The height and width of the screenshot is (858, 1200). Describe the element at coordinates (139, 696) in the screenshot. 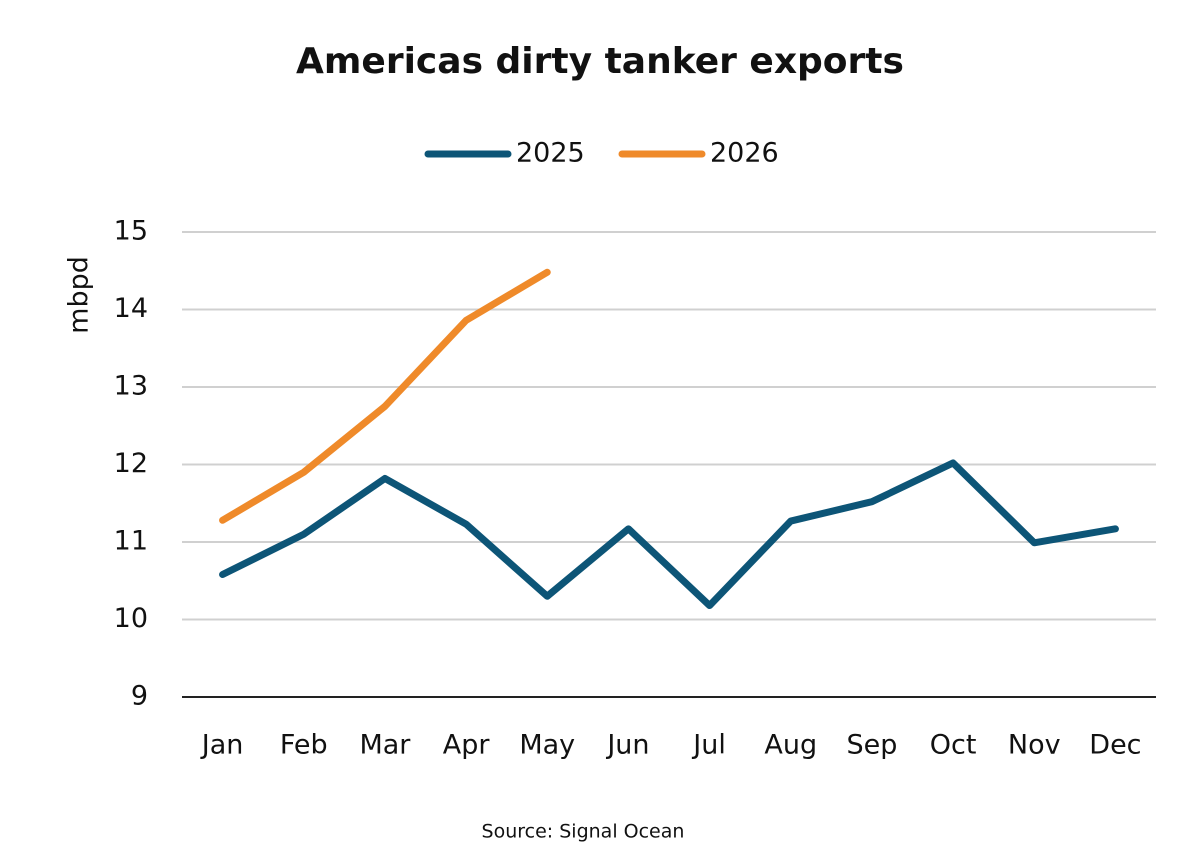

I see `y-tick-label: 9` at that location.